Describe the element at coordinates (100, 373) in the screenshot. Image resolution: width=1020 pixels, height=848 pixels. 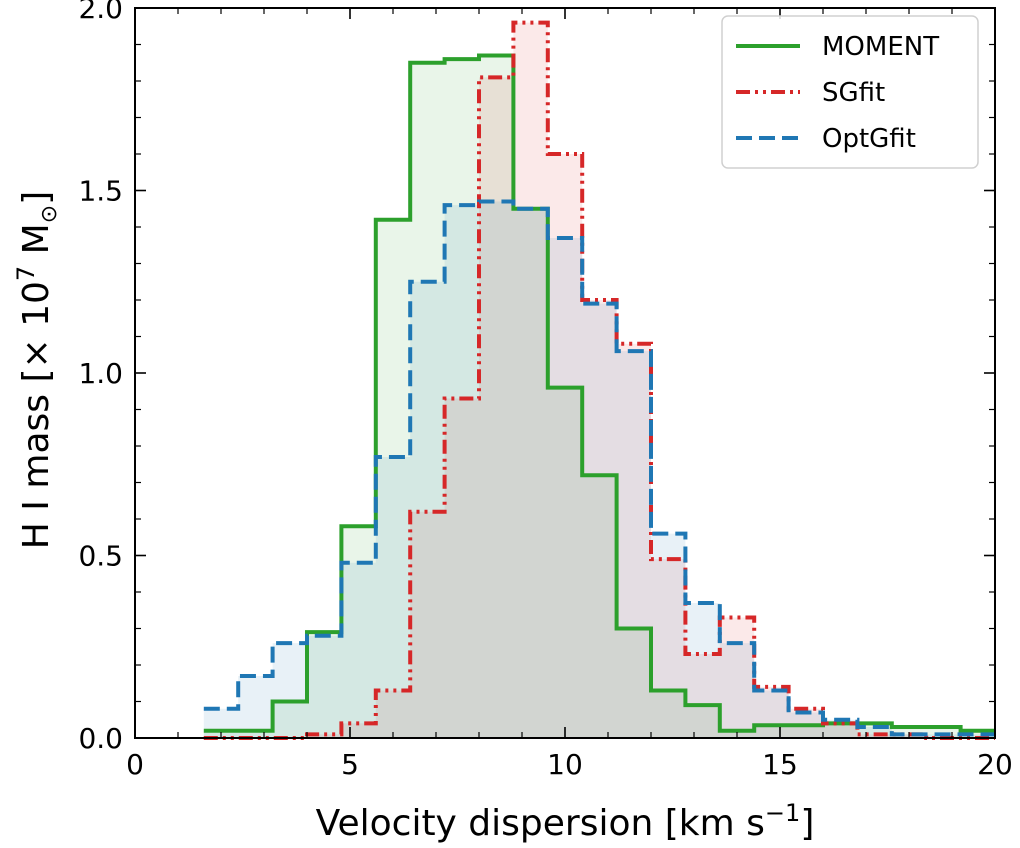
I see `y-tick-label: 1.0` at that location.